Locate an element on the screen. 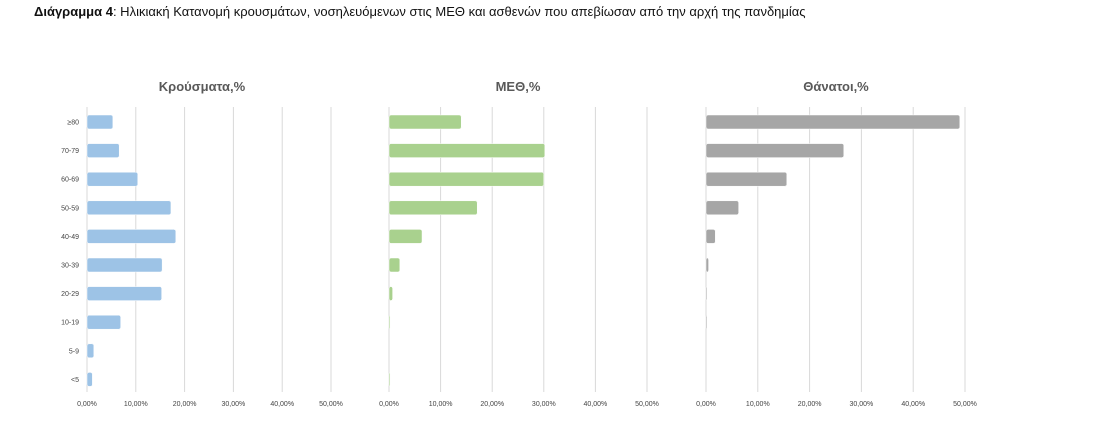  chart-title: Κρούσματα,% is located at coordinates (202, 86).